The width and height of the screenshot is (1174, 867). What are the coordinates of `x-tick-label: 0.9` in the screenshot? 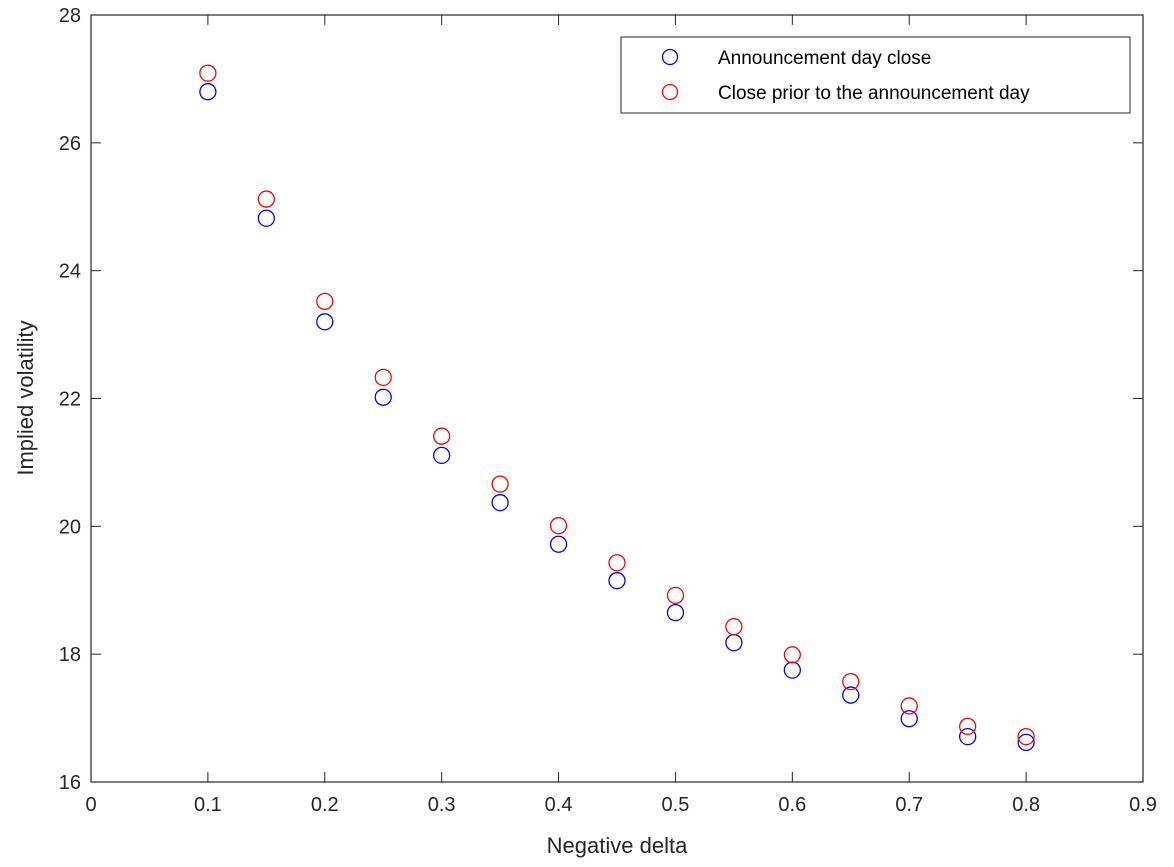 It's located at (1143, 805).